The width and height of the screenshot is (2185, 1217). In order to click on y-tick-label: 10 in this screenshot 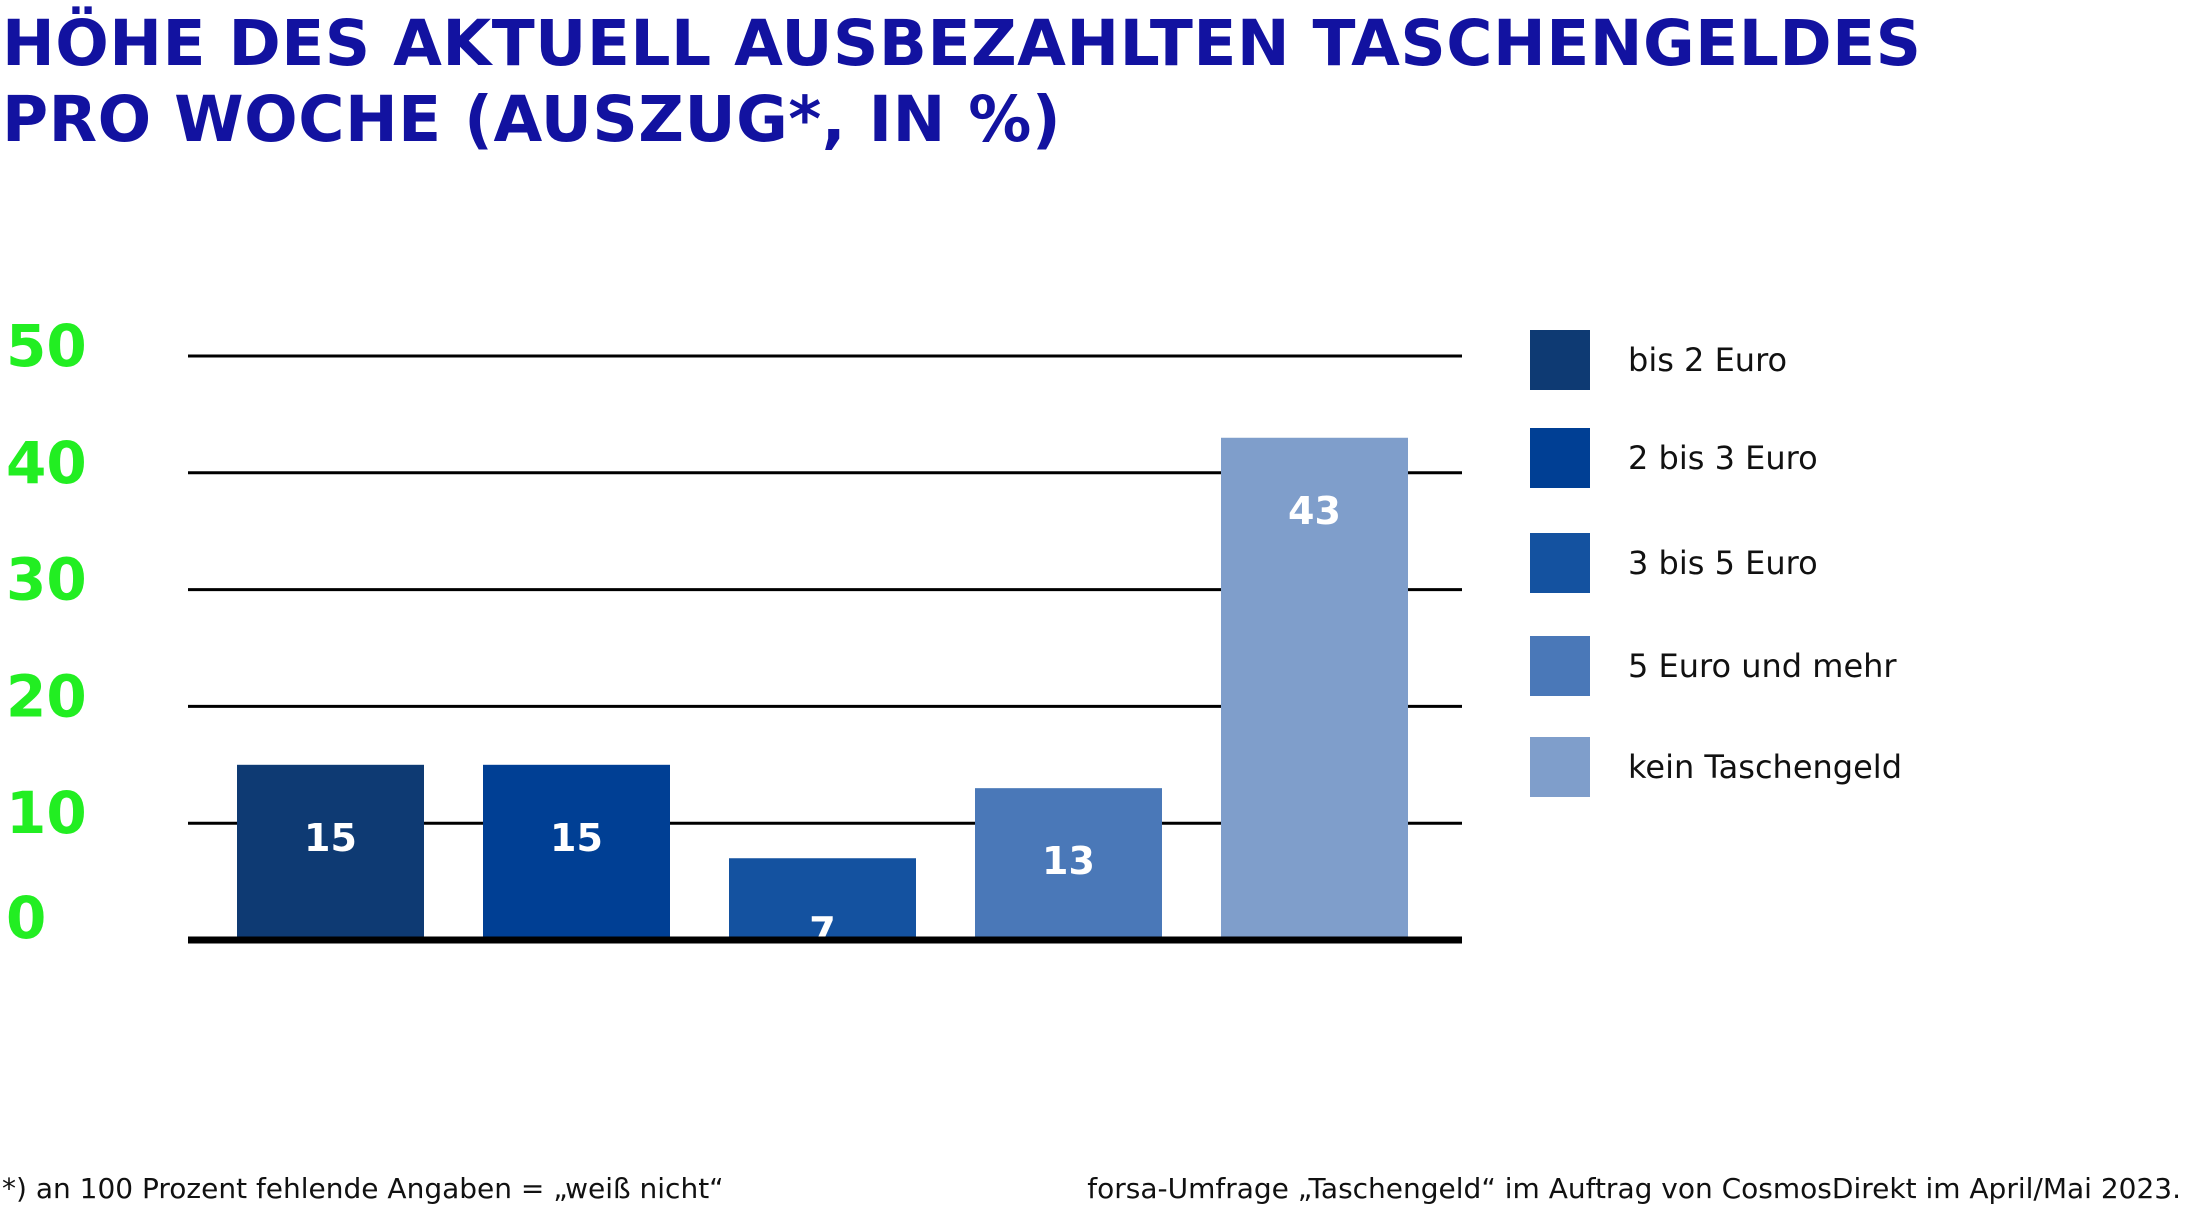, I will do `click(46, 813)`.